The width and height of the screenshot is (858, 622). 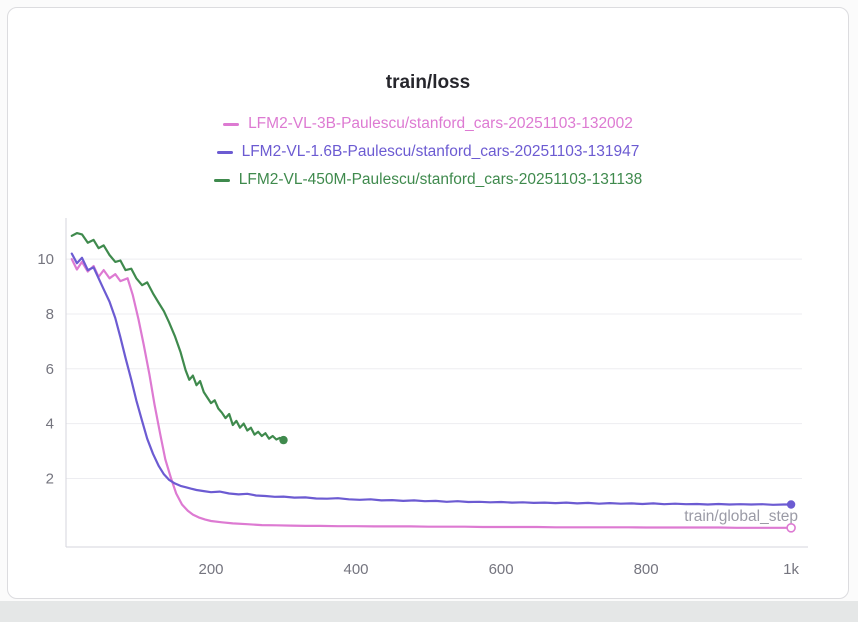 I want to click on series-swatch-450m, so click(x=221, y=180).